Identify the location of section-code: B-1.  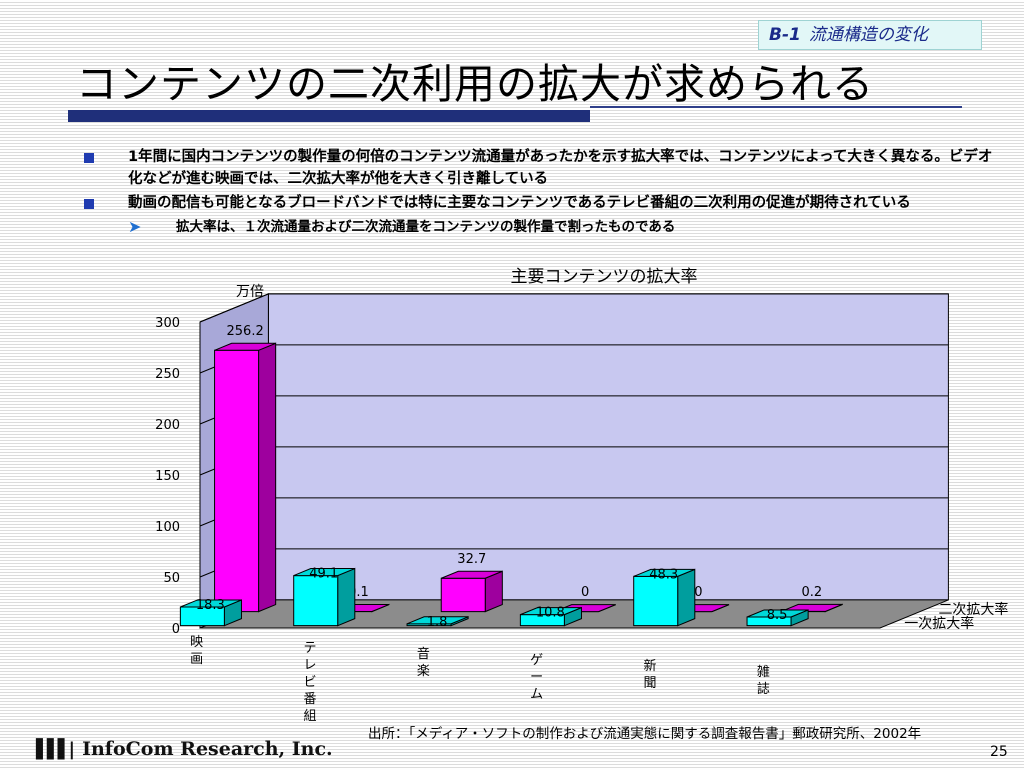
(785, 35).